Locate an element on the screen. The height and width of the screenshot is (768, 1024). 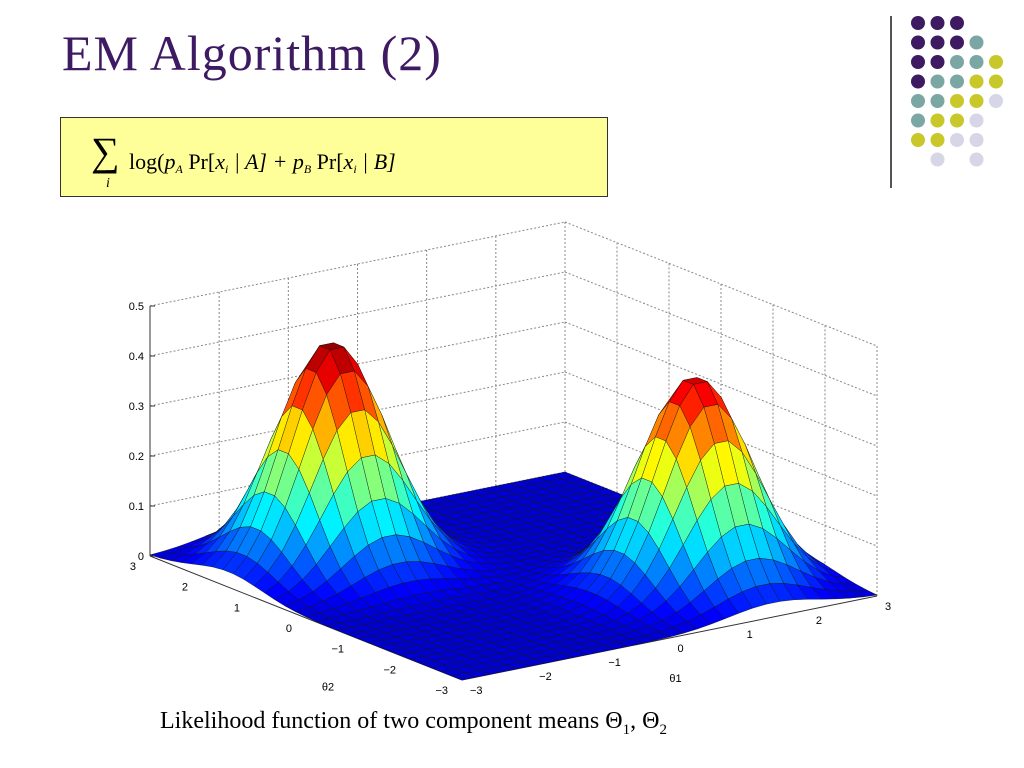
z-tick-label: 0.4 is located at coordinates (136, 357).